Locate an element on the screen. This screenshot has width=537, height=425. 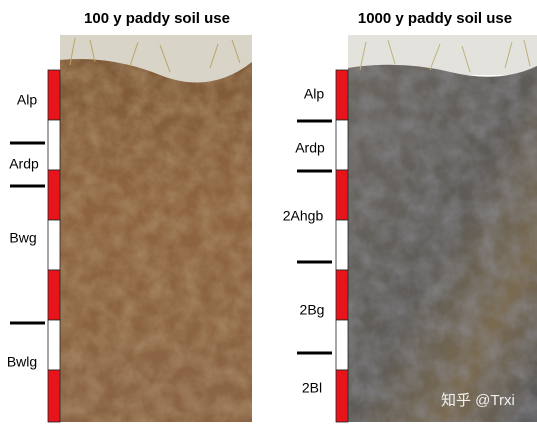
horizon-label: 2Bl is located at coordinates (312, 388).